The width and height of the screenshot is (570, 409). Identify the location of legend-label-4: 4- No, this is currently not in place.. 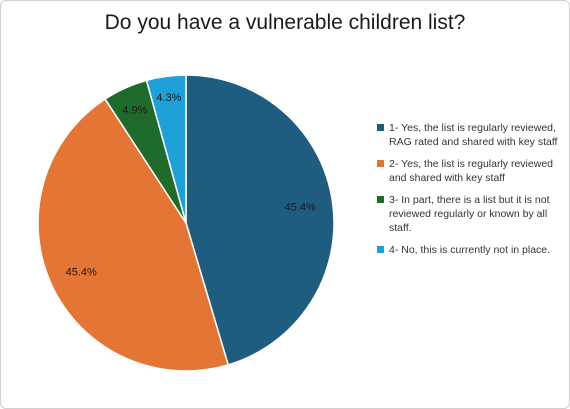
(470, 250).